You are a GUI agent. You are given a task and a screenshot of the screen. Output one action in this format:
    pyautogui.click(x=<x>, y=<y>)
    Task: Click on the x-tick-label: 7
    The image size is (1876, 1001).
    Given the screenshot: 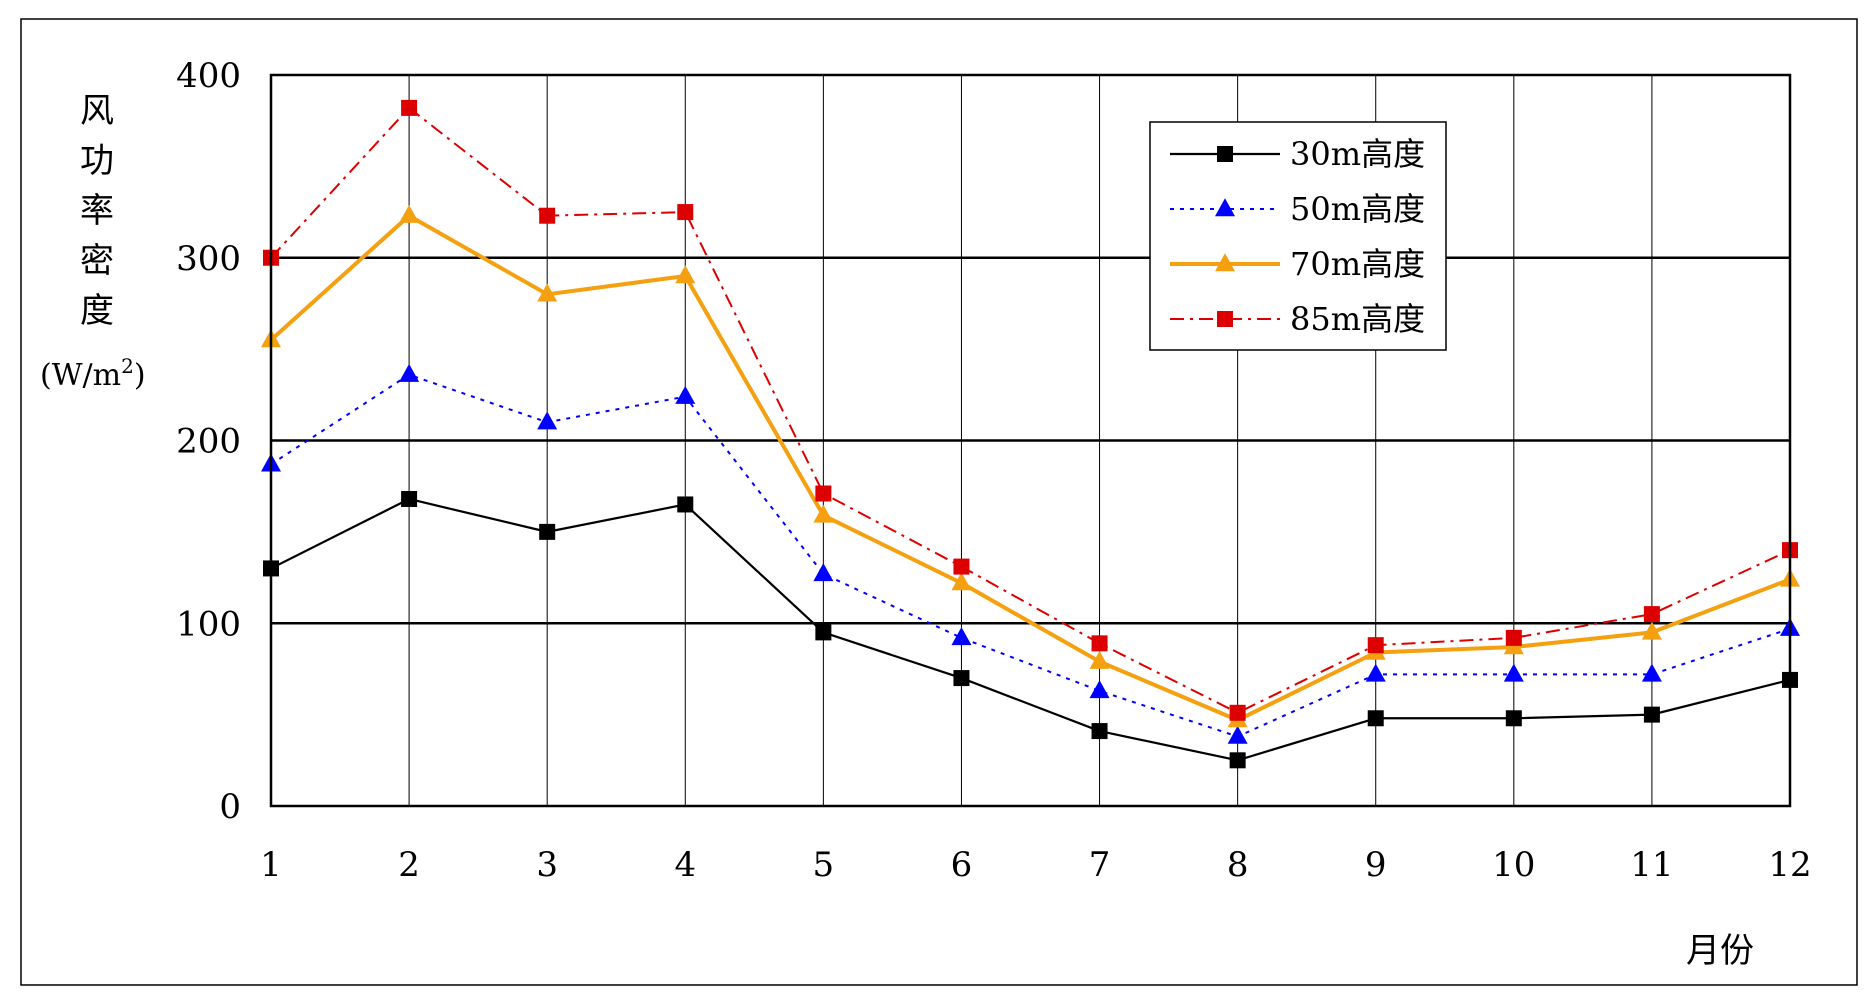 What is the action you would take?
    pyautogui.click(x=1100, y=865)
    